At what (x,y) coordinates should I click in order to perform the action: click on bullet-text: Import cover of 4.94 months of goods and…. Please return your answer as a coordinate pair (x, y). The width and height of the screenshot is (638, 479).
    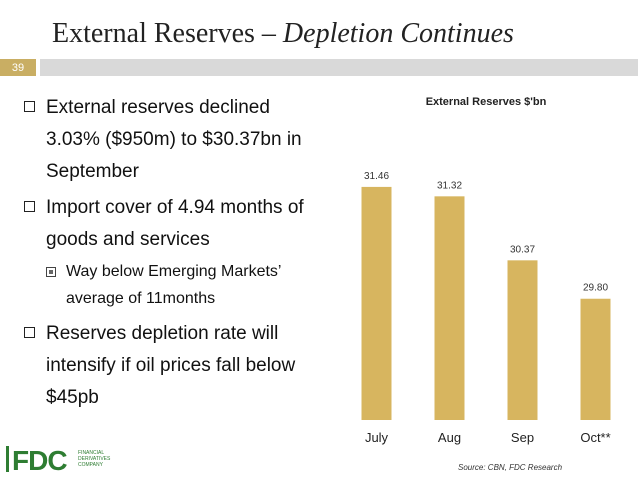
    Looking at the image, I should click on (175, 223).